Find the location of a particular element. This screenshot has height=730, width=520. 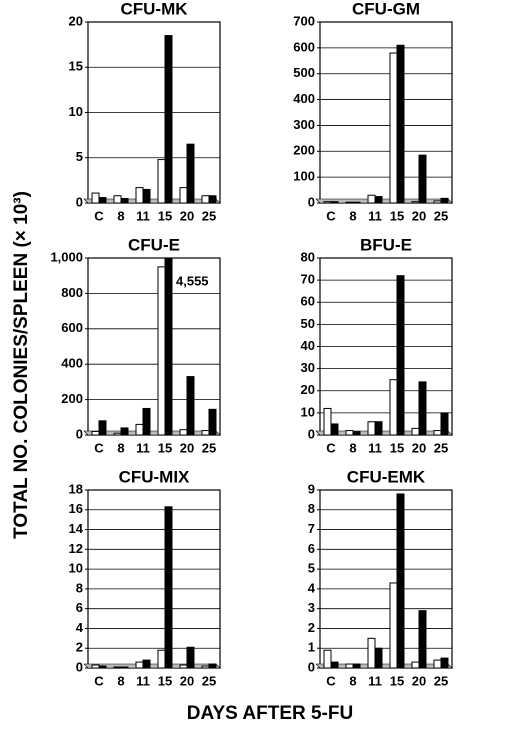

y-tick-label: 16 is located at coordinates (76, 508).